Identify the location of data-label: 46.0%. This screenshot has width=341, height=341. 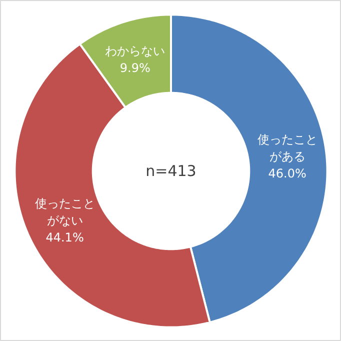
(287, 173).